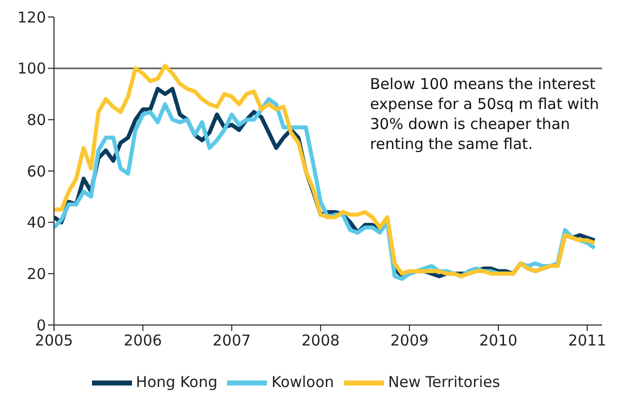 The width and height of the screenshot is (618, 405). What do you see at coordinates (444, 382) in the screenshot?
I see `legend-label: New Territories` at bounding box center [444, 382].